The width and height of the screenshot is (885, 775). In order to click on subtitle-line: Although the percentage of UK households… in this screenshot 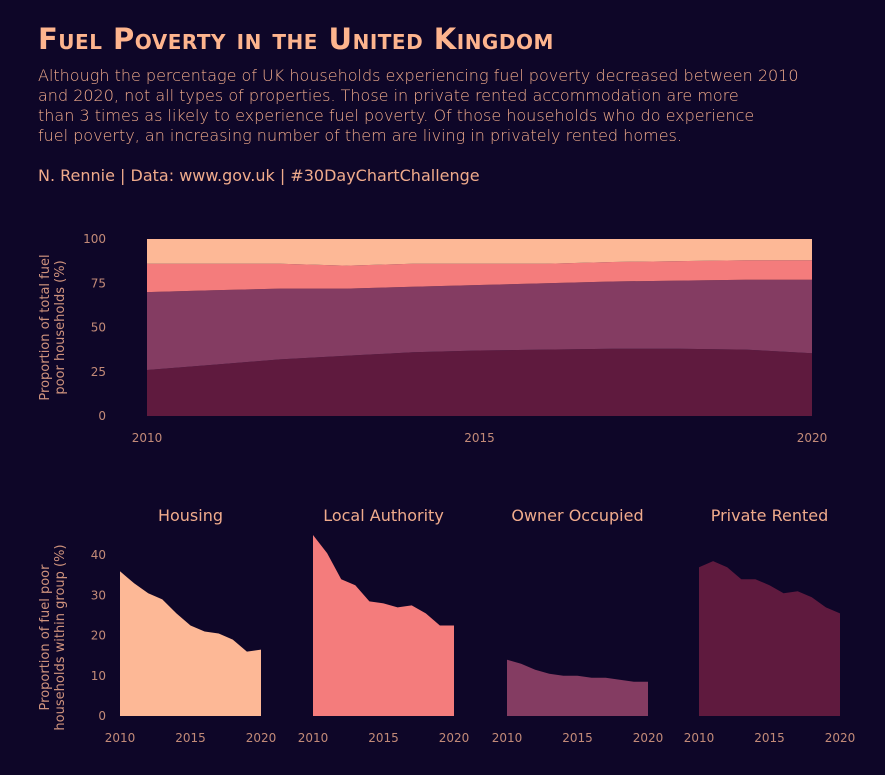, I will do `click(418, 75)`.